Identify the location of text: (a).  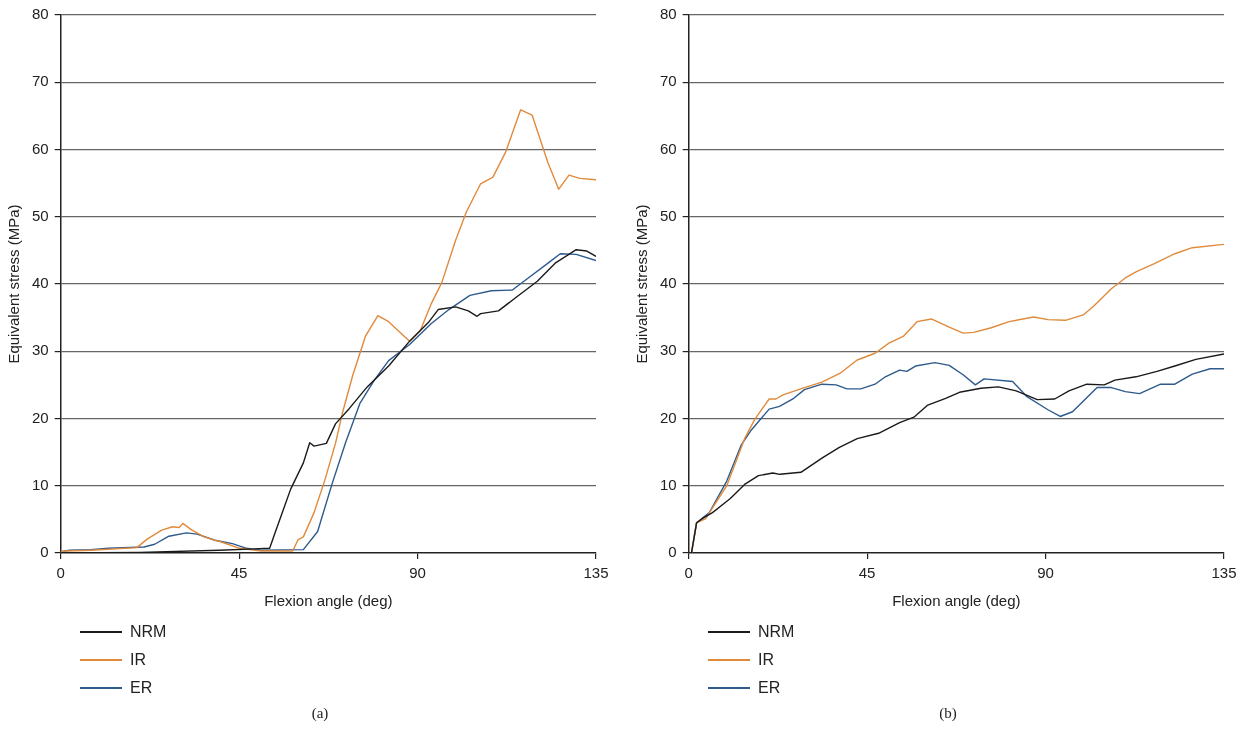
(320, 713).